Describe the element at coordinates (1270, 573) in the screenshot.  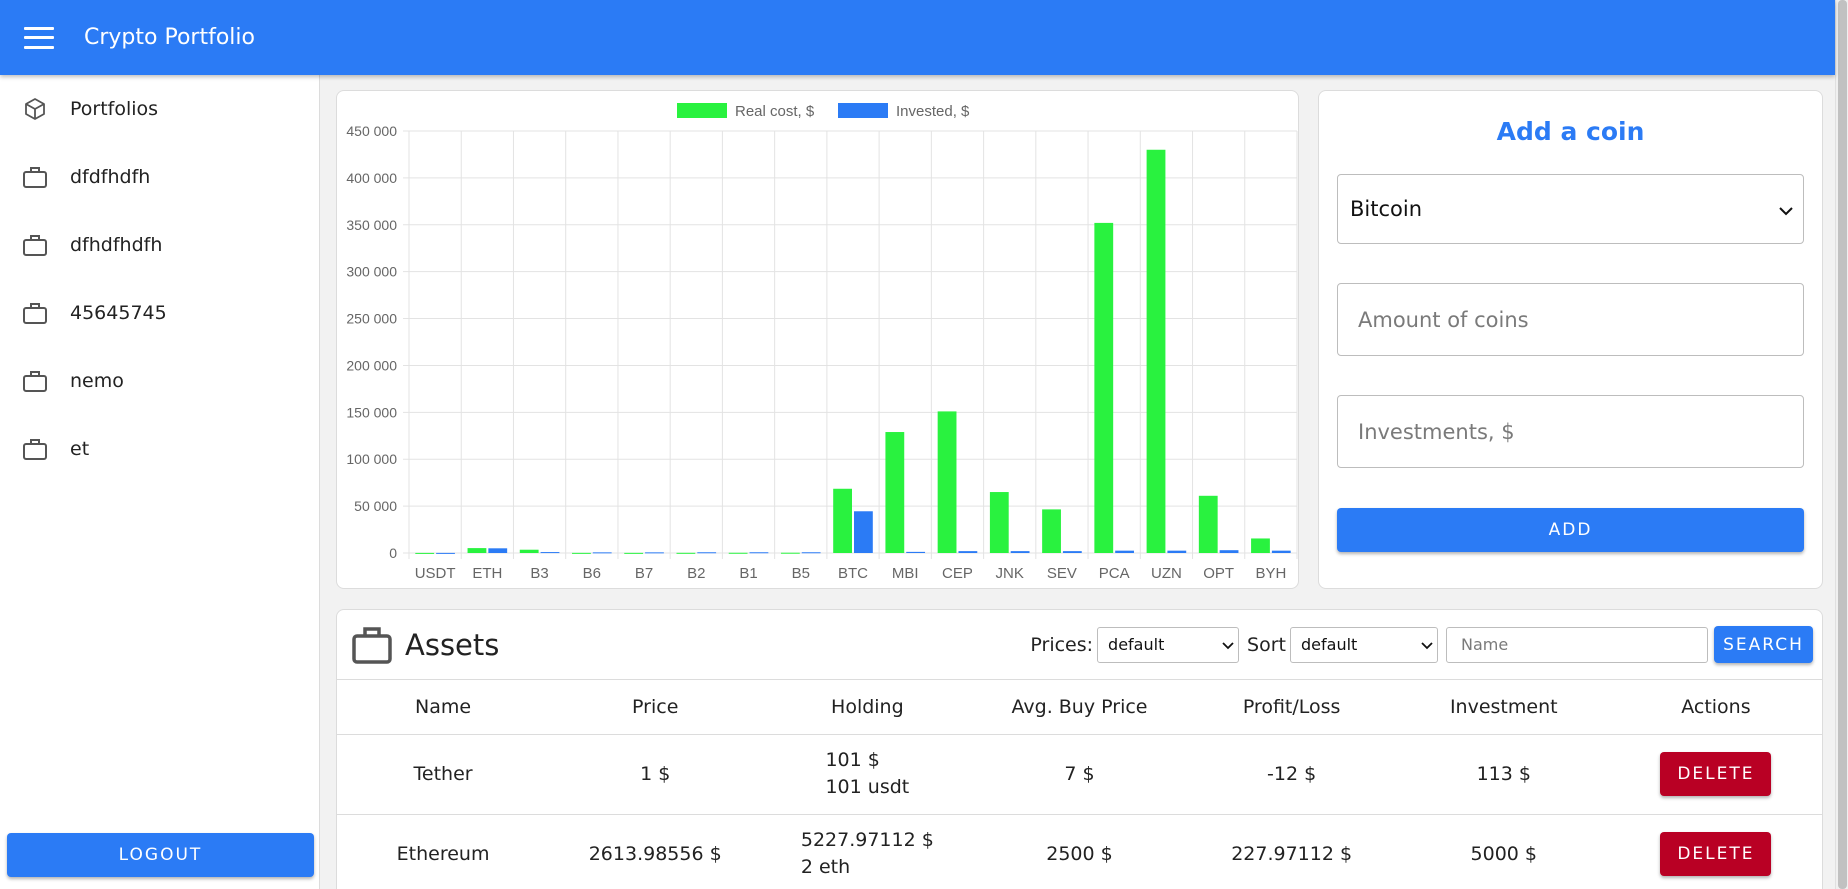
I see `x-tick-label: BYH` at that location.